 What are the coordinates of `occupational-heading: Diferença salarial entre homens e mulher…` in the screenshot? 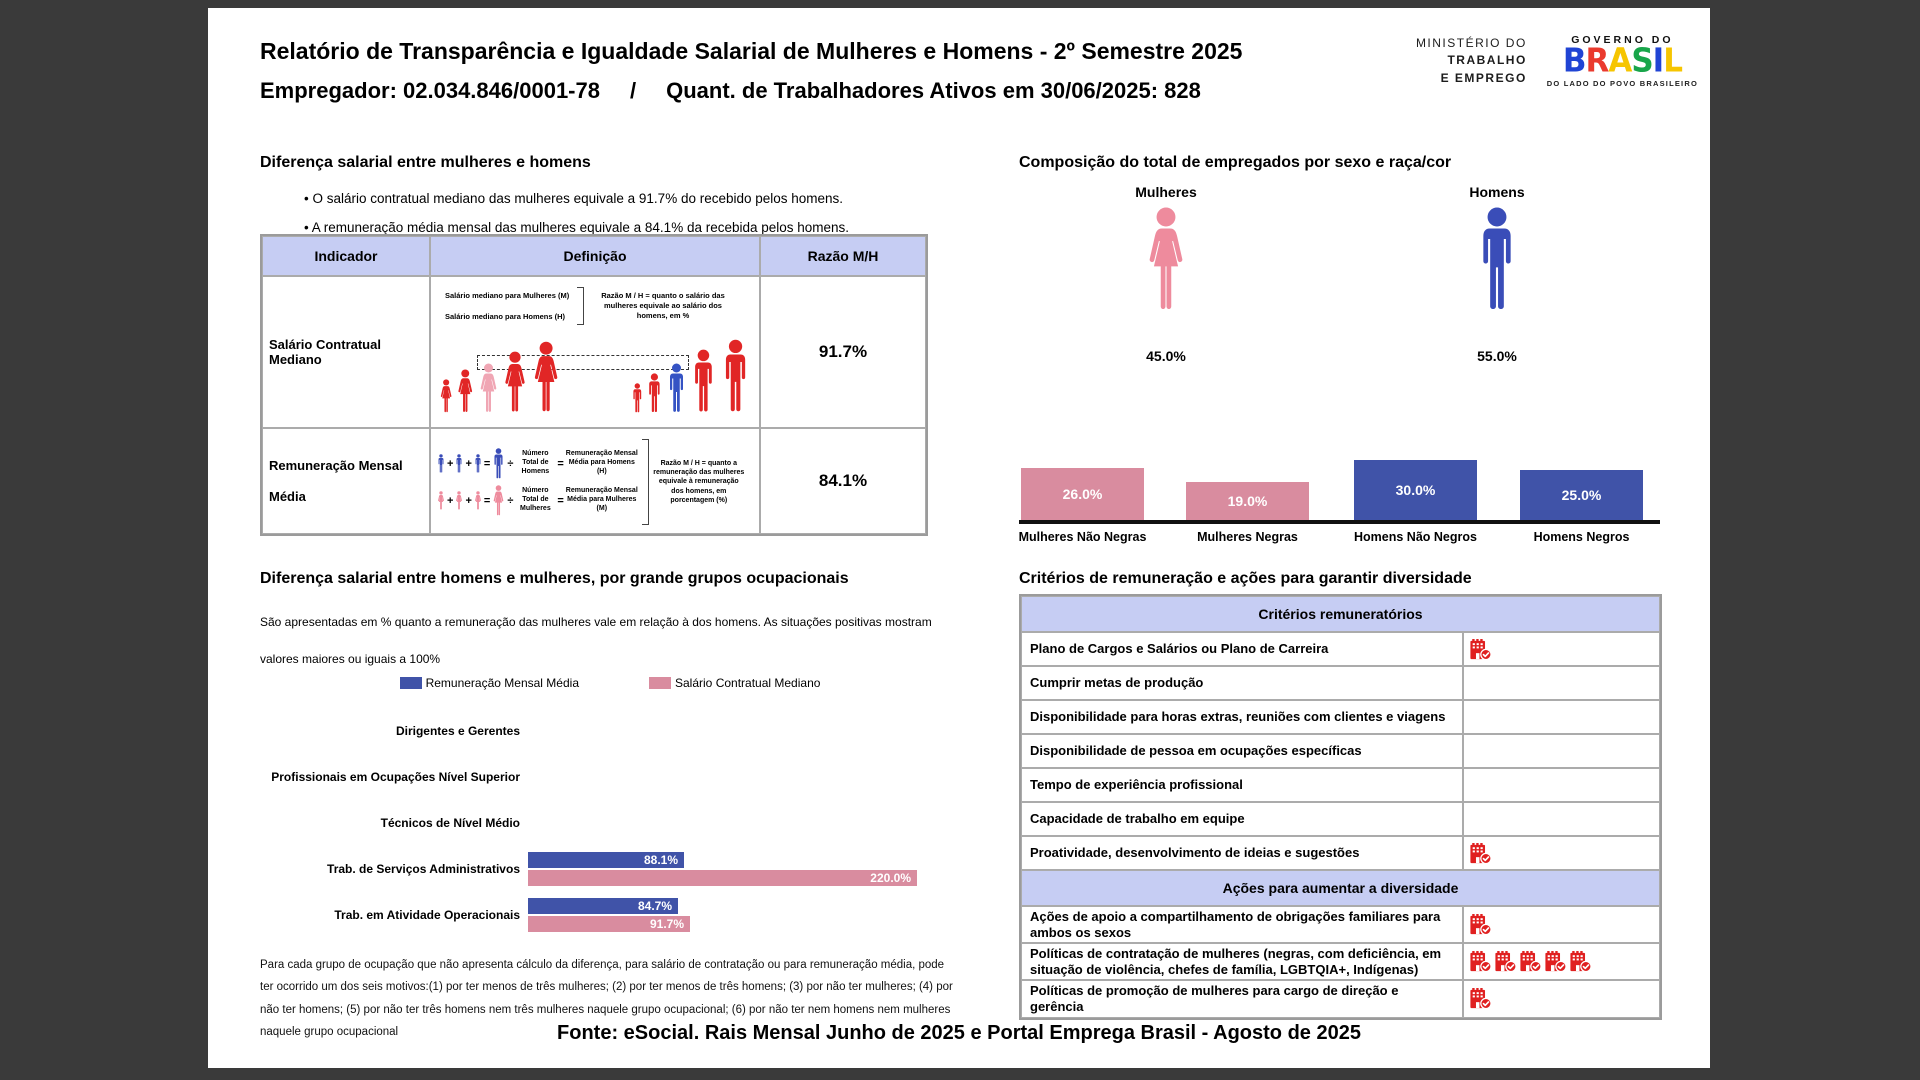 It's located at (554, 578).